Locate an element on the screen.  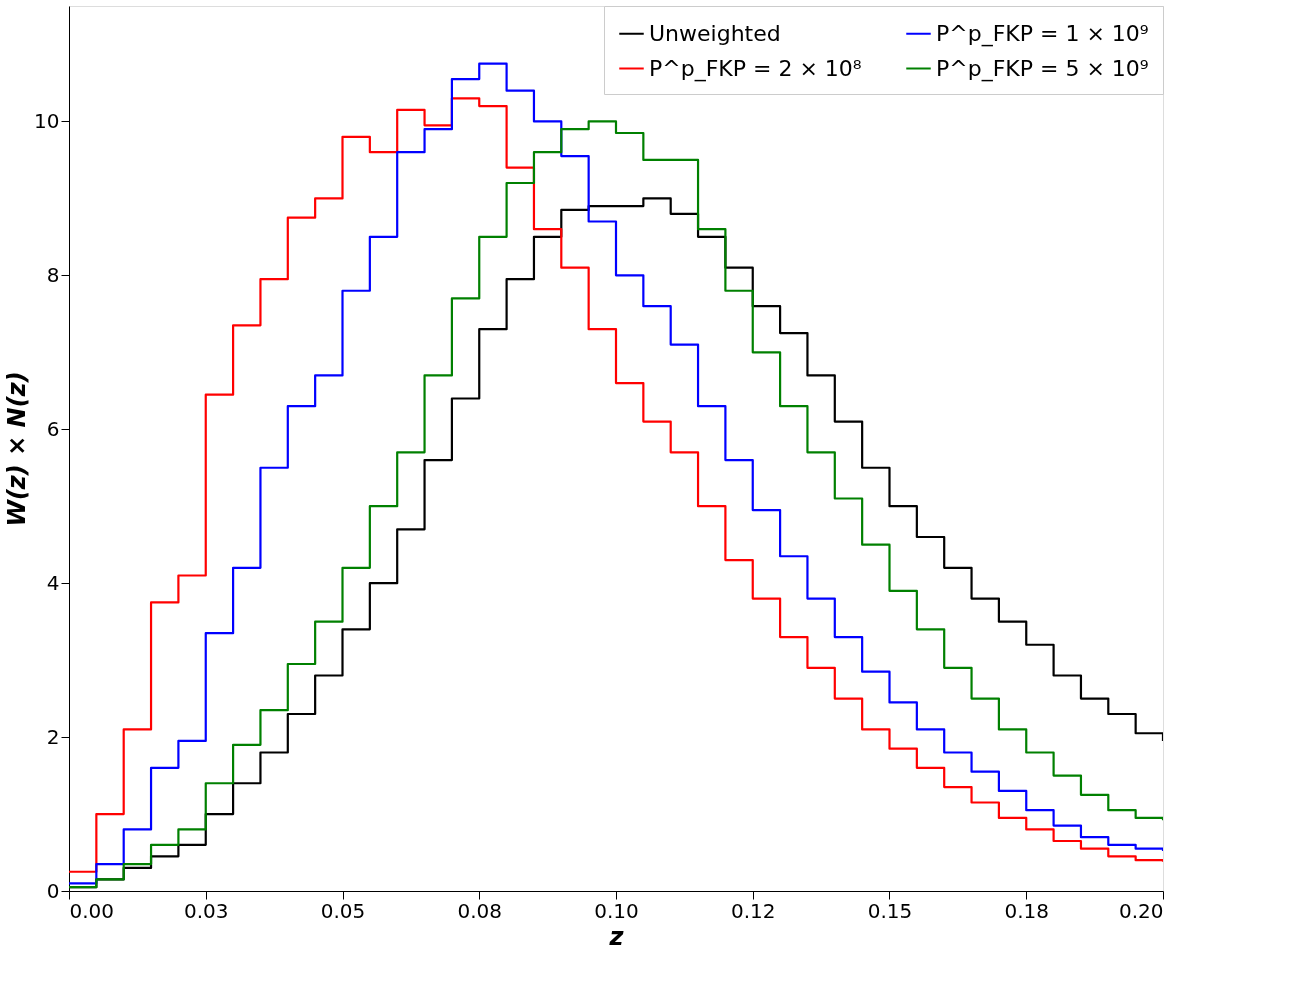
x-tick-label: 0.20 is located at coordinates (1141, 910).